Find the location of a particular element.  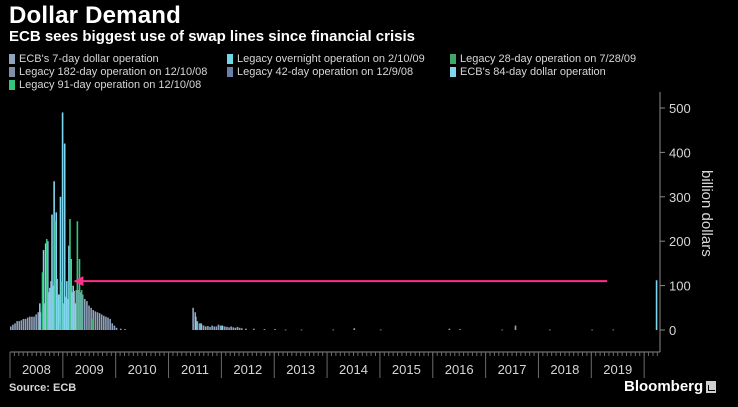

y-tick-label: 200 is located at coordinates (680, 241).